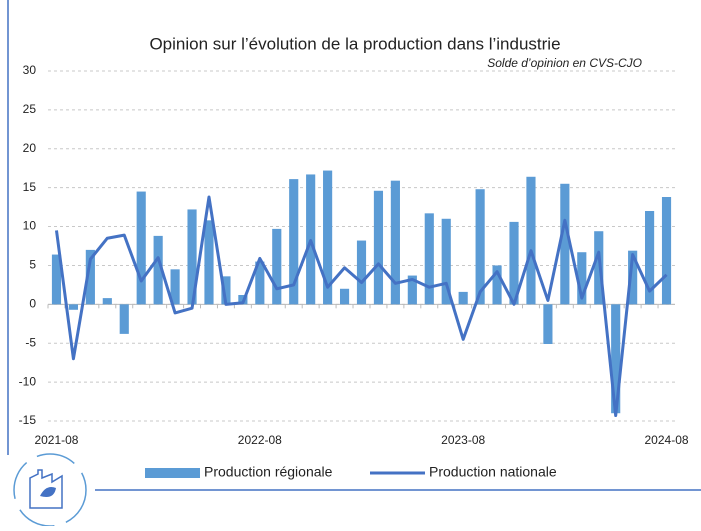 This screenshot has height=531, width=701. What do you see at coordinates (28, 420) in the screenshot?
I see `y-tick-label: -15` at bounding box center [28, 420].